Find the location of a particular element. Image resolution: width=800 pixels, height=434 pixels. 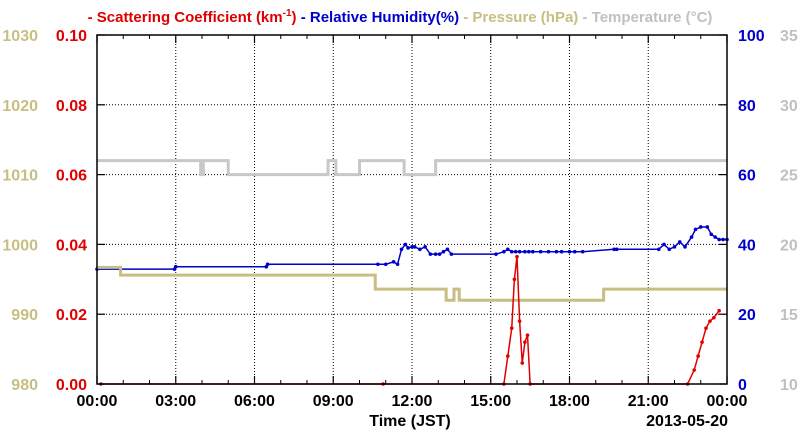

scattering-tick-label: 0.04 is located at coordinates (71, 245).